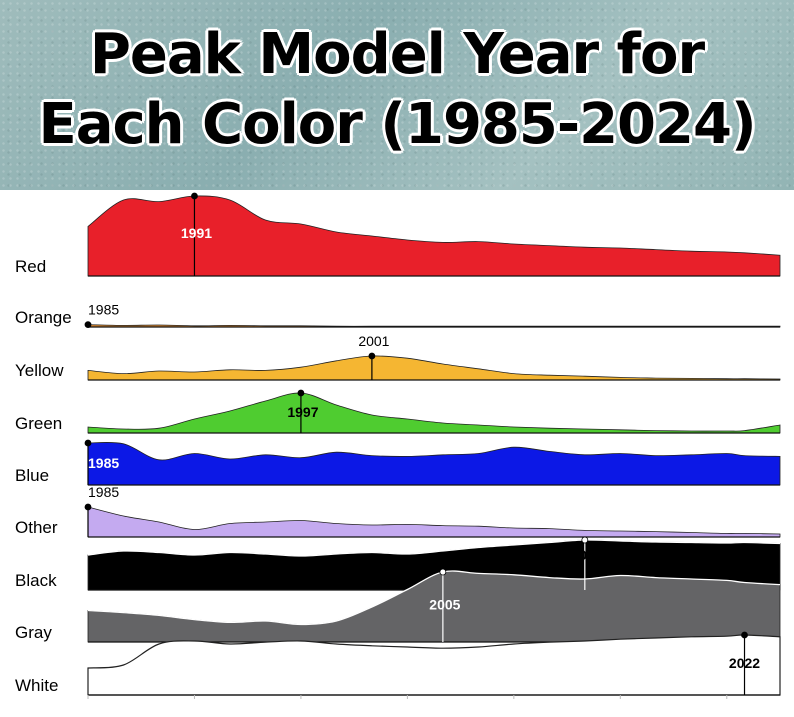 Image resolution: width=794 pixels, height=717 pixels. Describe the element at coordinates (397, 54) in the screenshot. I see `title-line-1: Peak Model Year for` at that location.